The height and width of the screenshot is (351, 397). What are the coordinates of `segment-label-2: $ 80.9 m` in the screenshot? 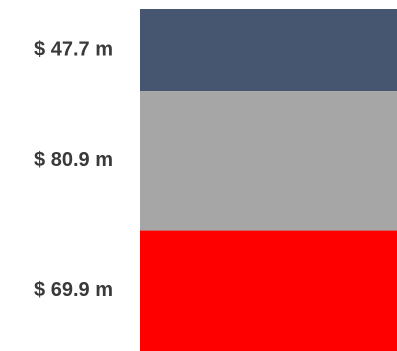 It's located at (73, 160).